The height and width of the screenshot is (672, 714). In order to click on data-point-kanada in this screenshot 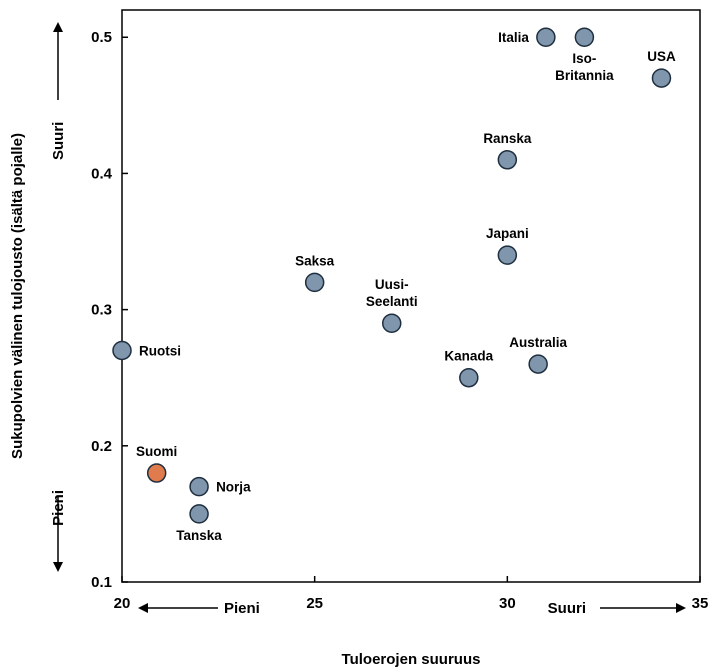, I will do `click(469, 377)`.